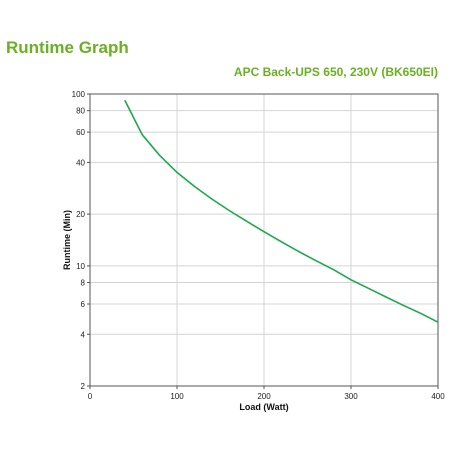 The width and height of the screenshot is (450, 450). I want to click on x-tick-label: 200, so click(264, 396).